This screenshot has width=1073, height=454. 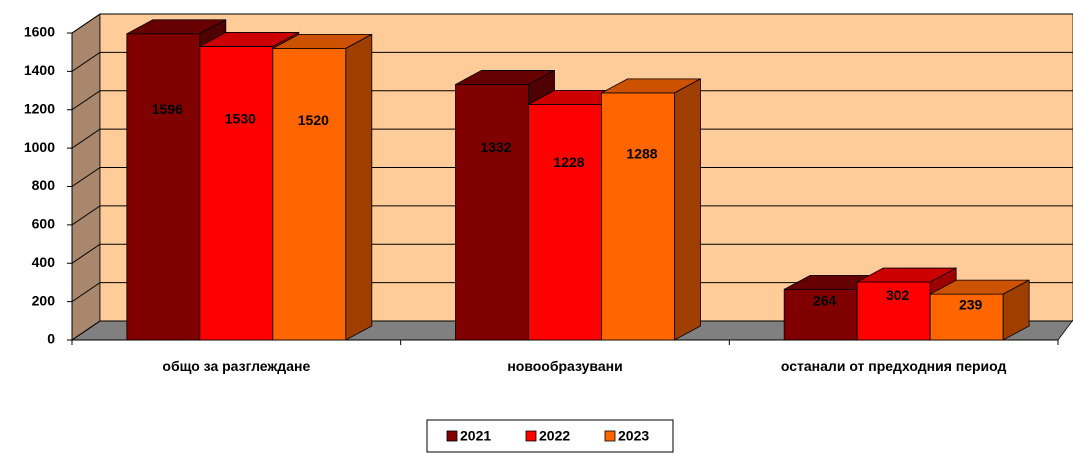 I want to click on y-tick-label: 1600, so click(x=39, y=32).